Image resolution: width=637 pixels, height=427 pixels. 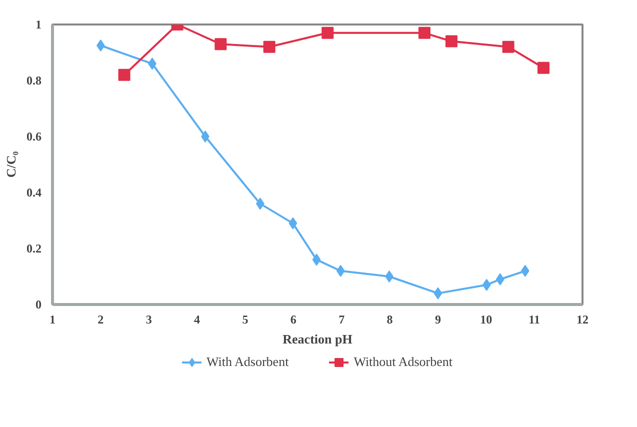 I want to click on y-tick-label: 0.6, so click(x=34, y=137).